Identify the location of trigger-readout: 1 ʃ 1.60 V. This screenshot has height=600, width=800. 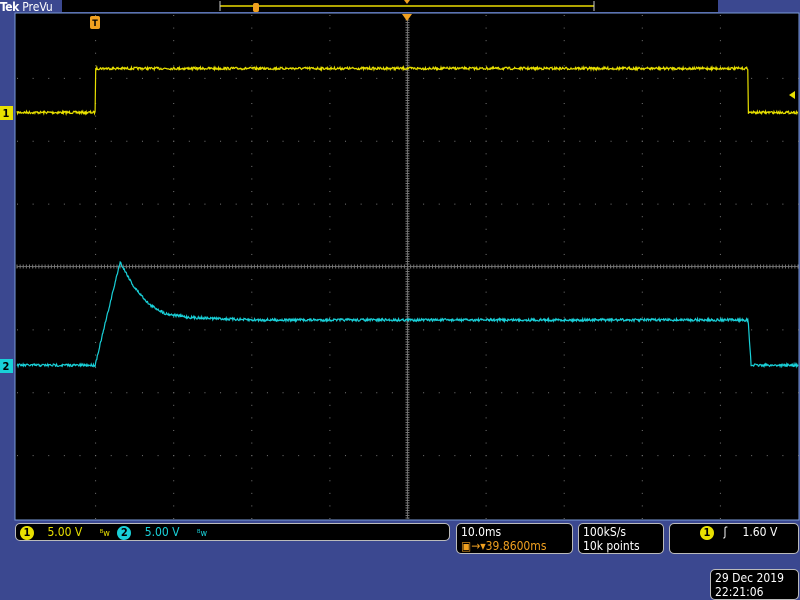
(734, 538).